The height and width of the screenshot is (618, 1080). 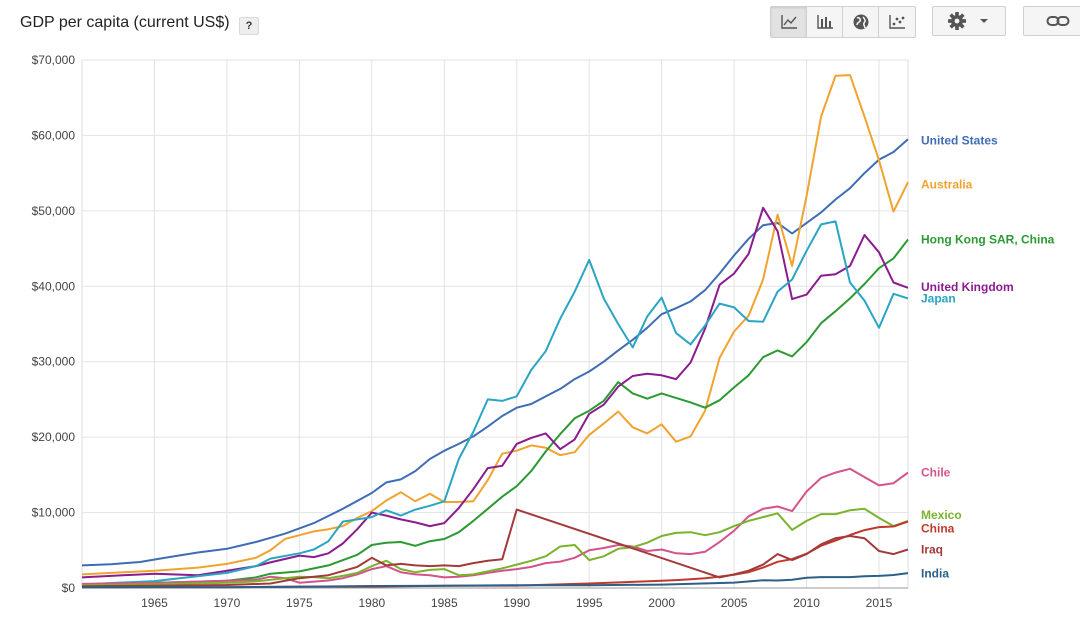 I want to click on bar-chart-icon, so click(x=824, y=22).